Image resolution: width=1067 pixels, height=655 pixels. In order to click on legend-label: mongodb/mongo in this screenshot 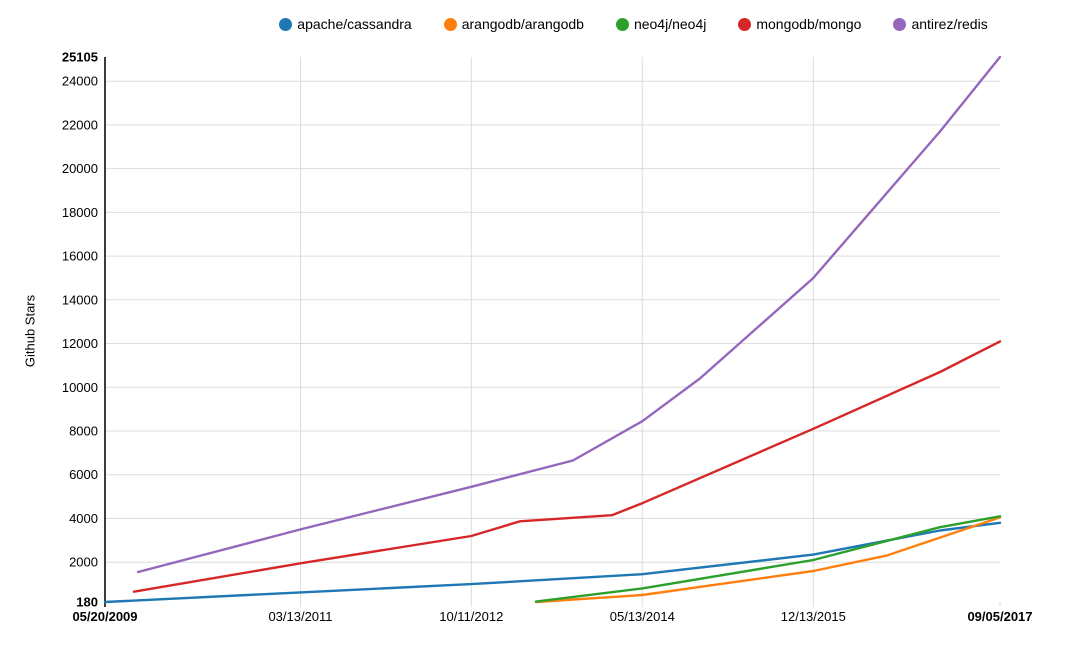, I will do `click(809, 24)`.